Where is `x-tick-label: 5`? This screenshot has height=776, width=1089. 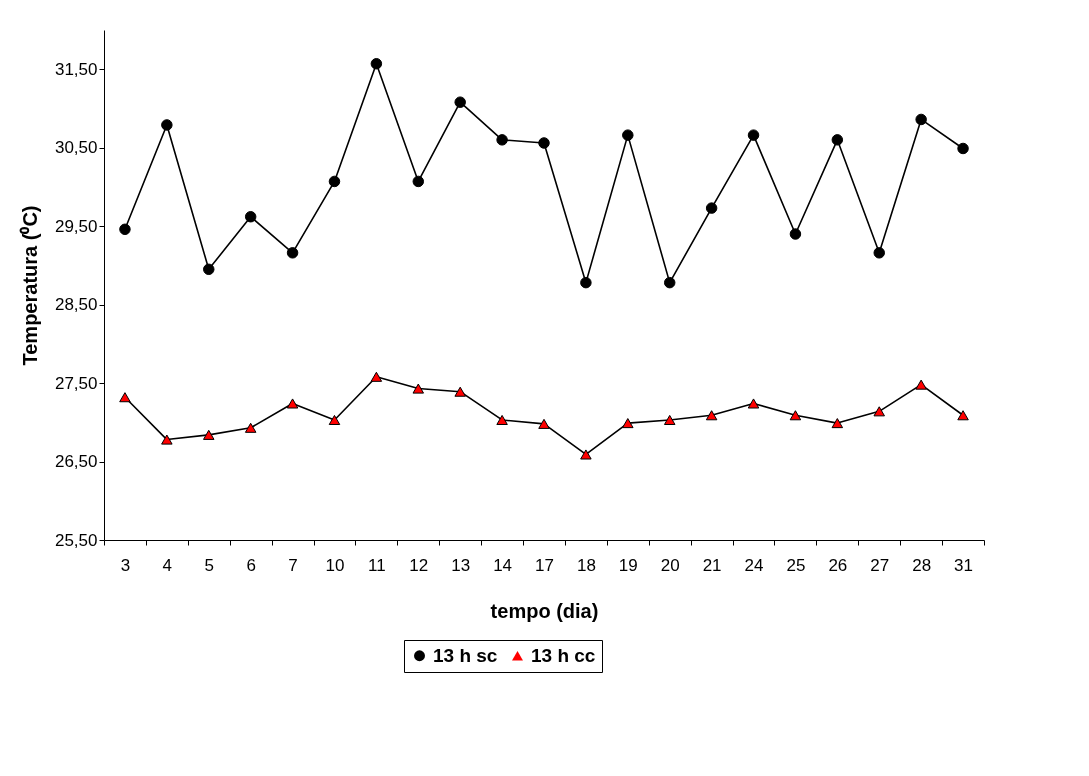
x-tick-label: 5 is located at coordinates (209, 565).